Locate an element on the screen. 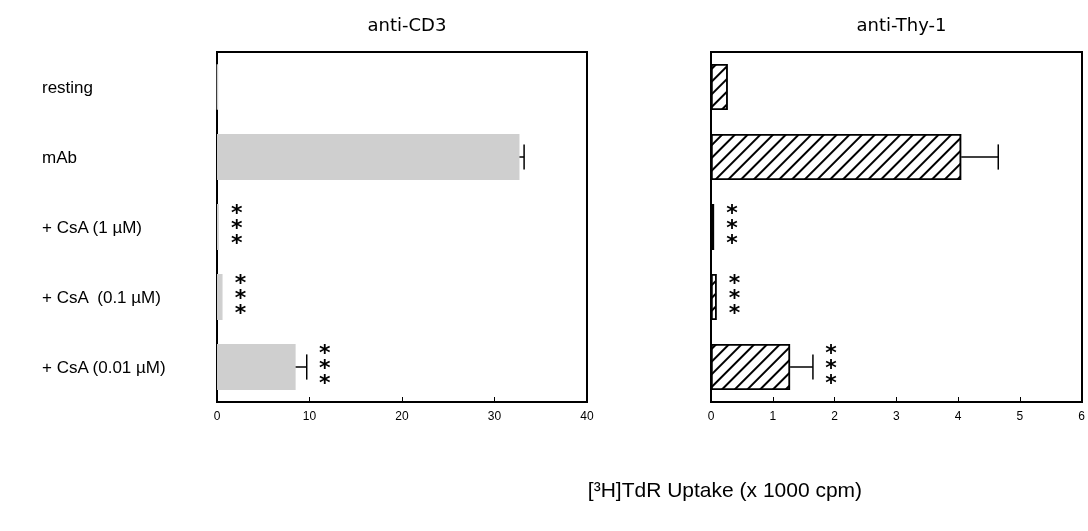  x-tick-label: 3 is located at coordinates (896, 416).